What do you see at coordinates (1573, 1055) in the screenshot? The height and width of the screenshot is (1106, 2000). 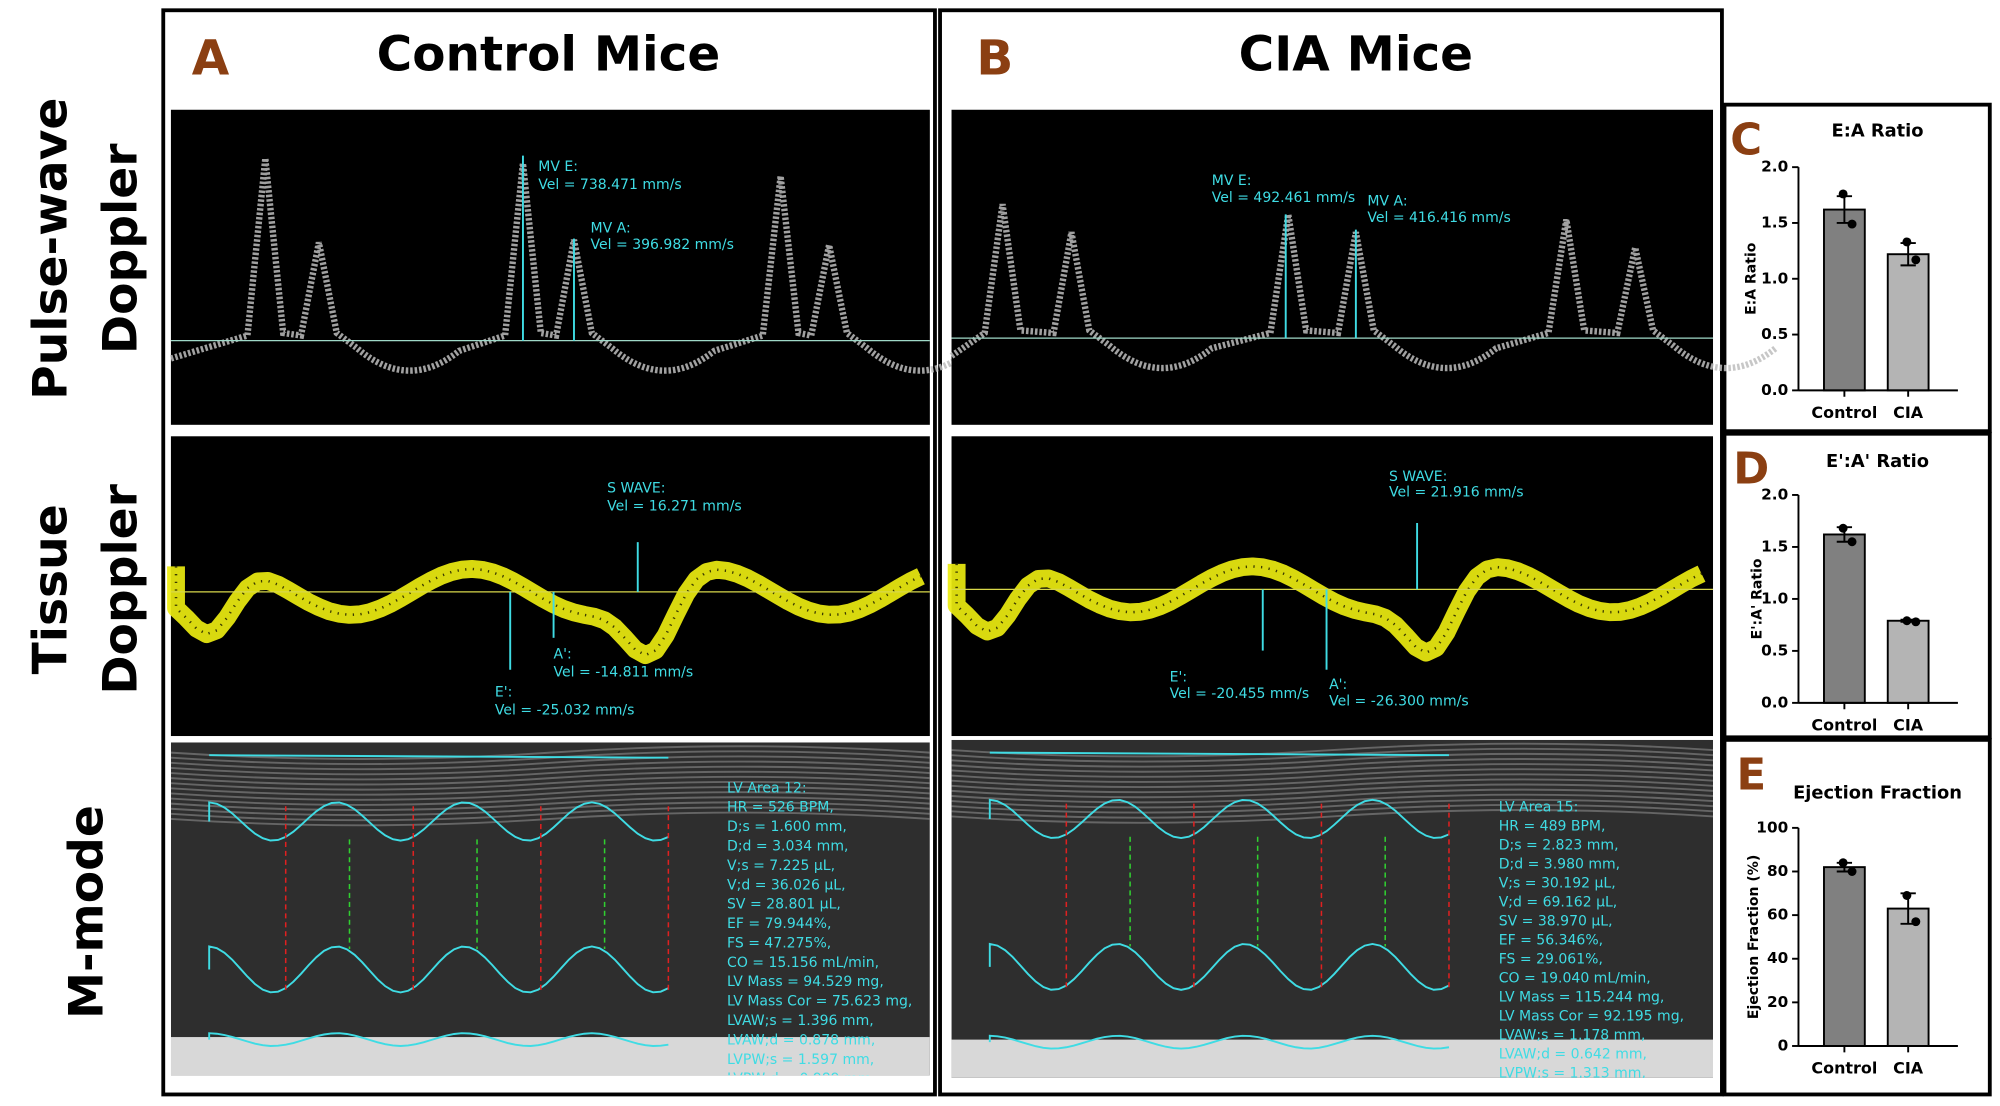 I see `m-mode-measurement: LVAW;d = 0.642 mm,` at bounding box center [1573, 1055].